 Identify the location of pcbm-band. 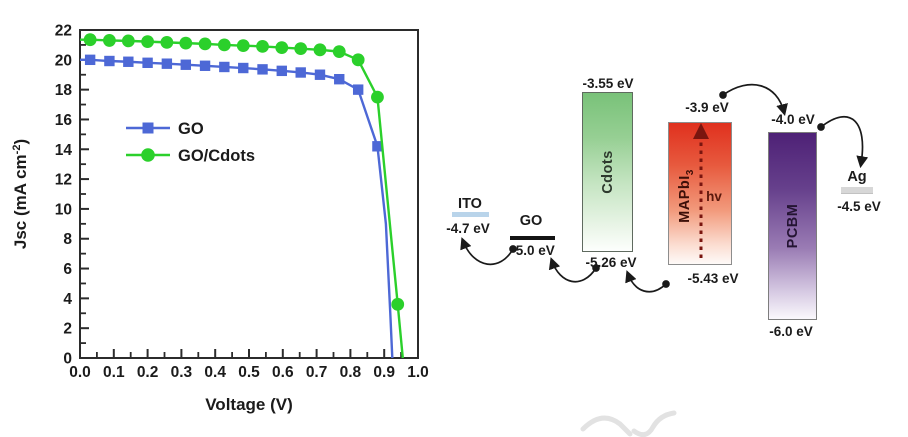
(792, 226).